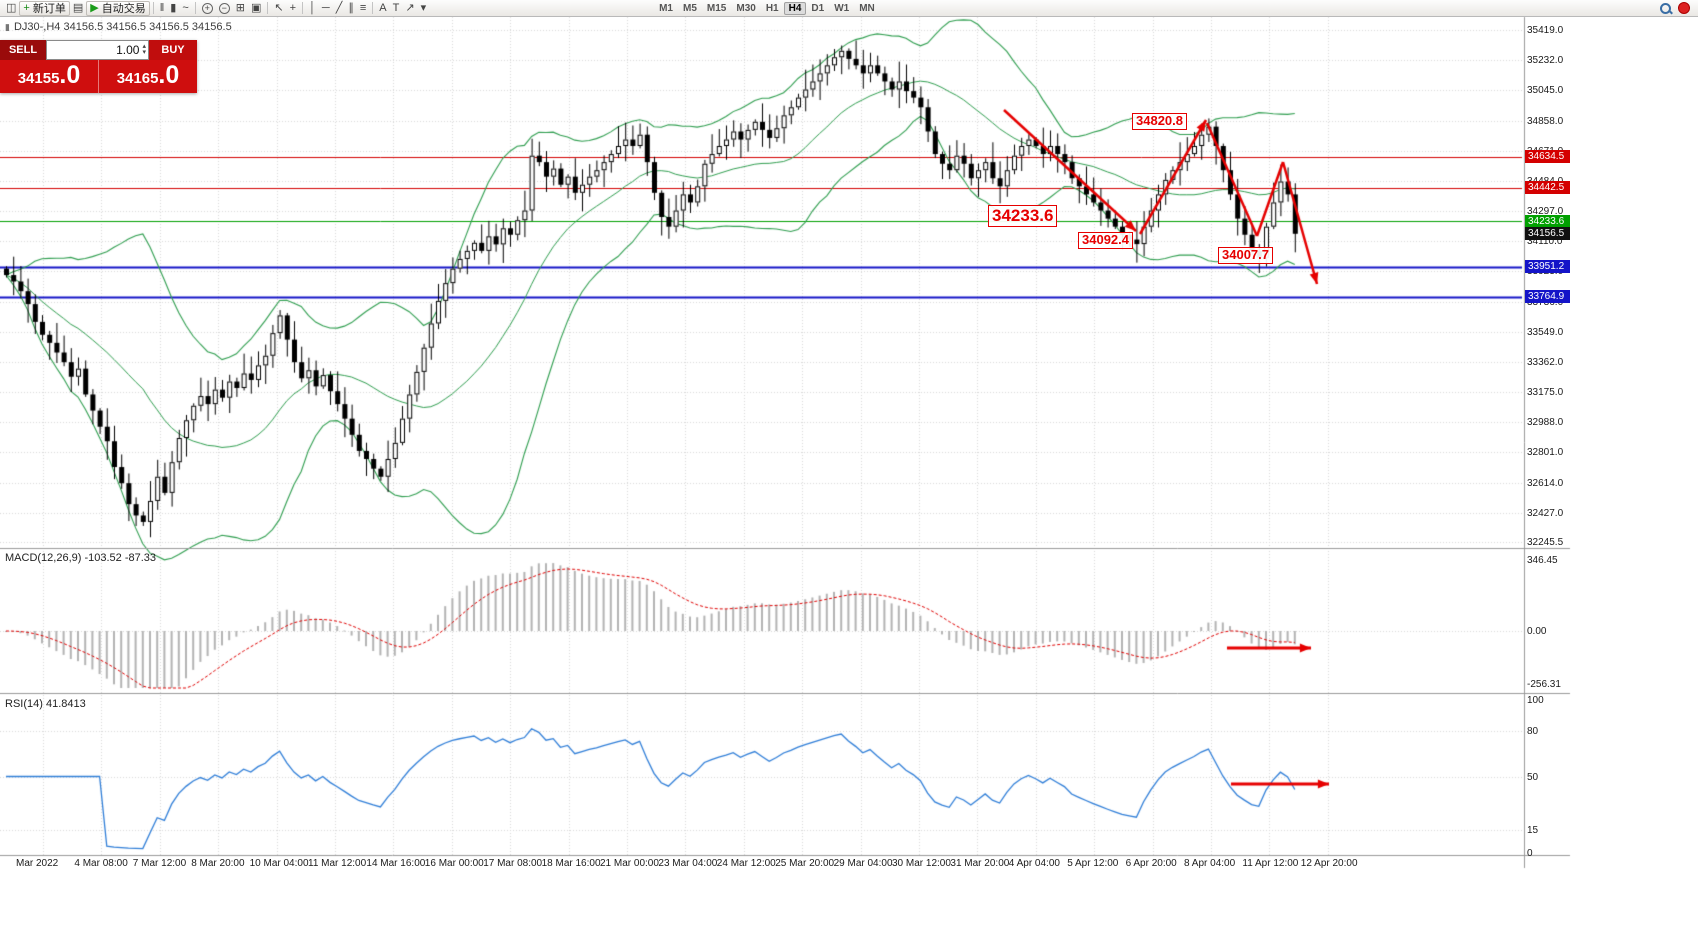  Describe the element at coordinates (122, 27) in the screenshot. I see `chart-title-text: DJ30-,H4 34156.5 34156.5 34156.5 34156.5` at that location.